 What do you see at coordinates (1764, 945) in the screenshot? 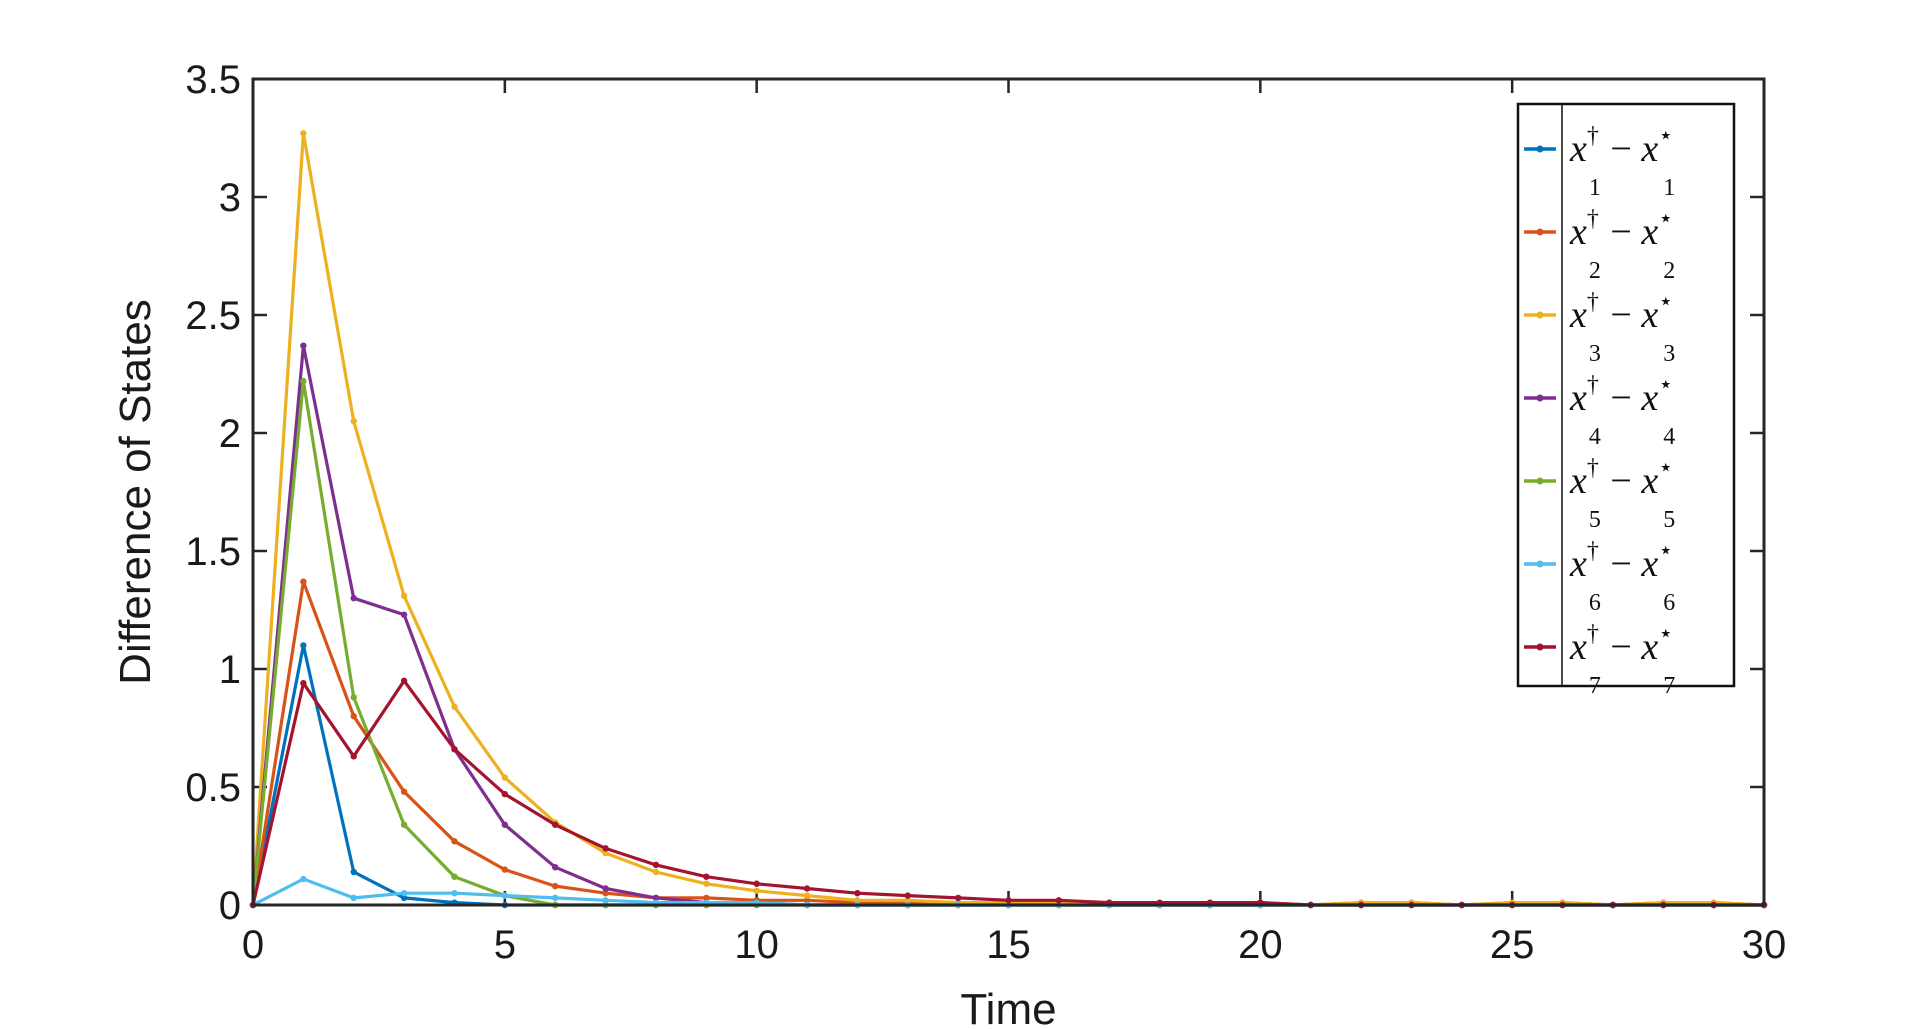
I see `x-tick-label: 30` at bounding box center [1764, 945].